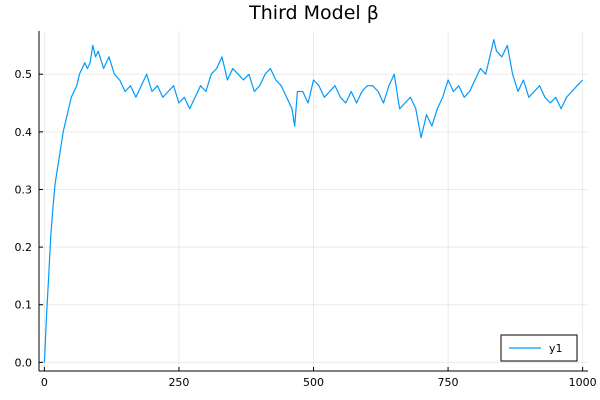  What do you see at coordinates (313, 382) in the screenshot?
I see `x-tick-label-2: 500` at bounding box center [313, 382].